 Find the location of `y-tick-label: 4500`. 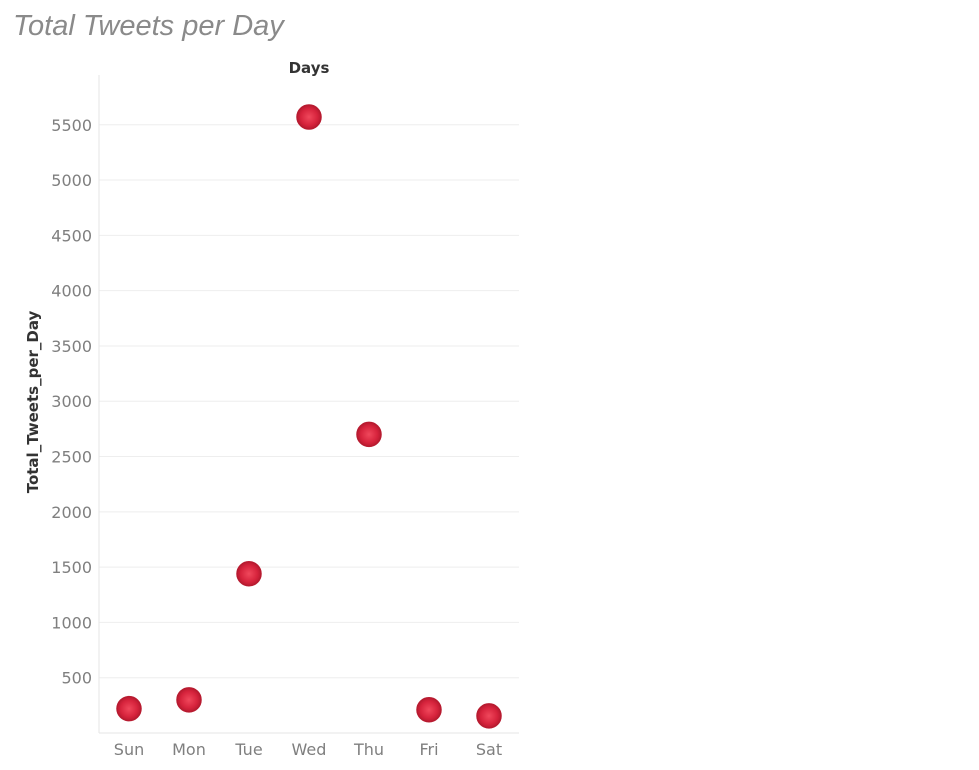

y-tick-label: 4500 is located at coordinates (71, 235).